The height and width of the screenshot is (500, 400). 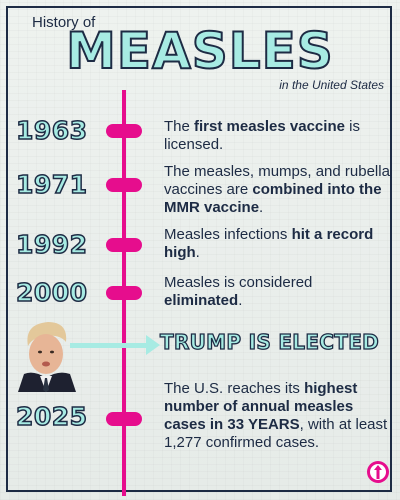 What do you see at coordinates (269, 126) in the screenshot?
I see `event-emphasis: first measles vaccine` at bounding box center [269, 126].